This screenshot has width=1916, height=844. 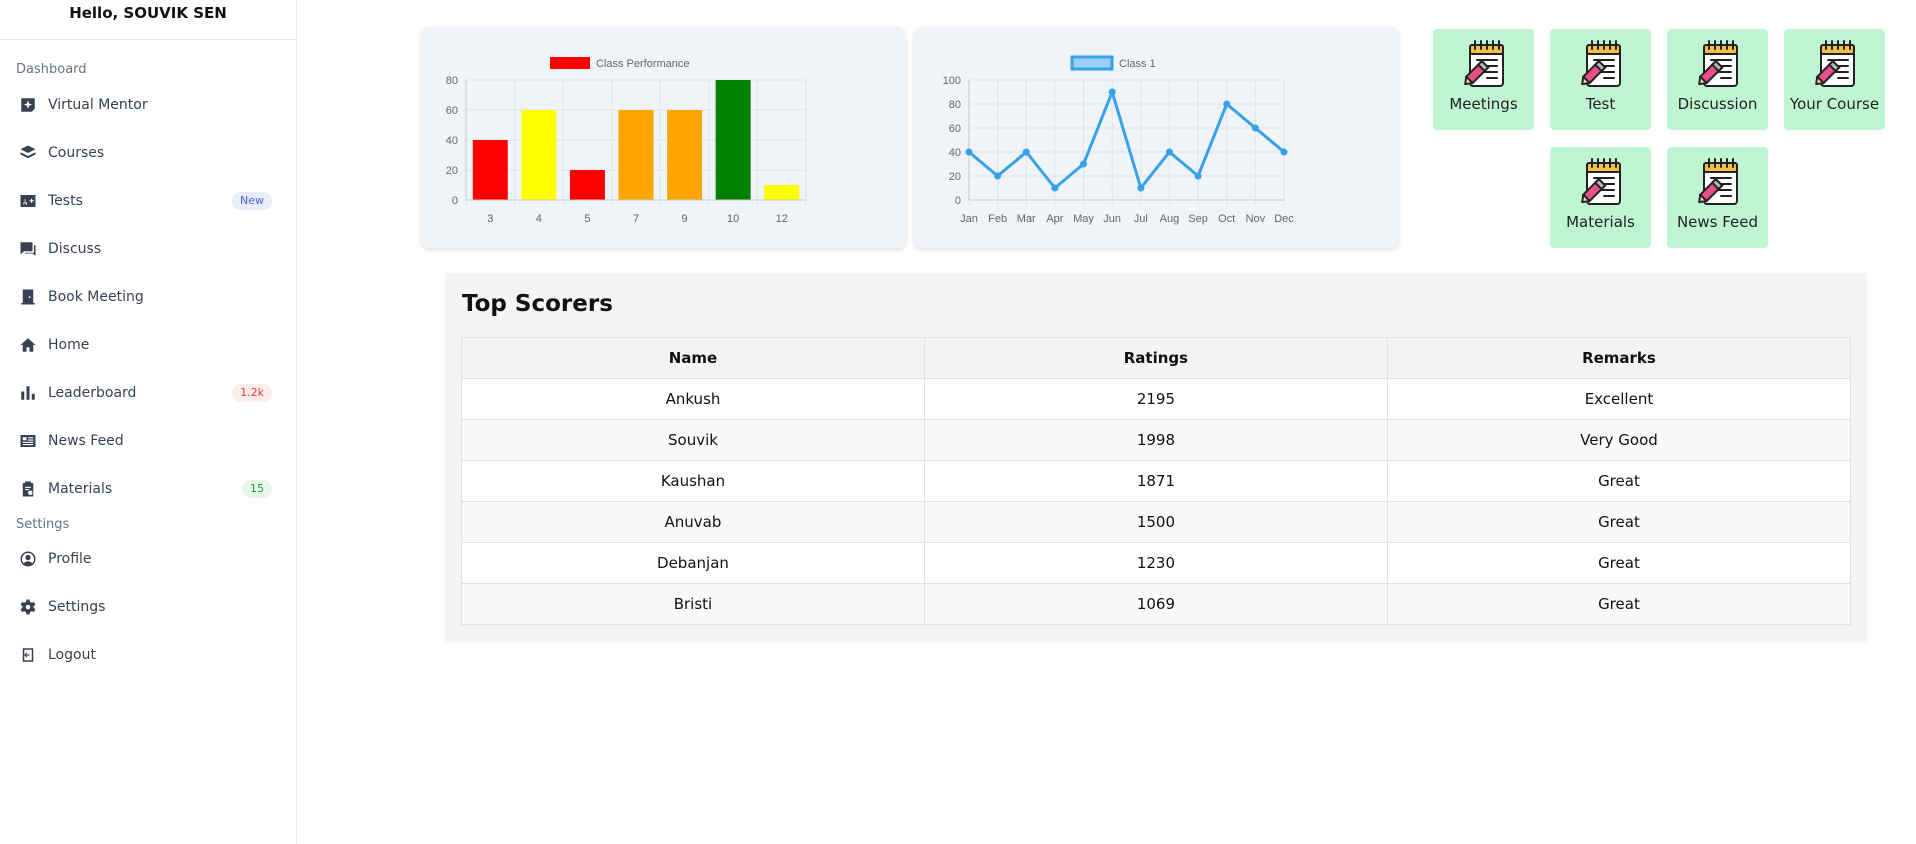 What do you see at coordinates (70, 559) in the screenshot?
I see `sidebar-item-label: Profile` at bounding box center [70, 559].